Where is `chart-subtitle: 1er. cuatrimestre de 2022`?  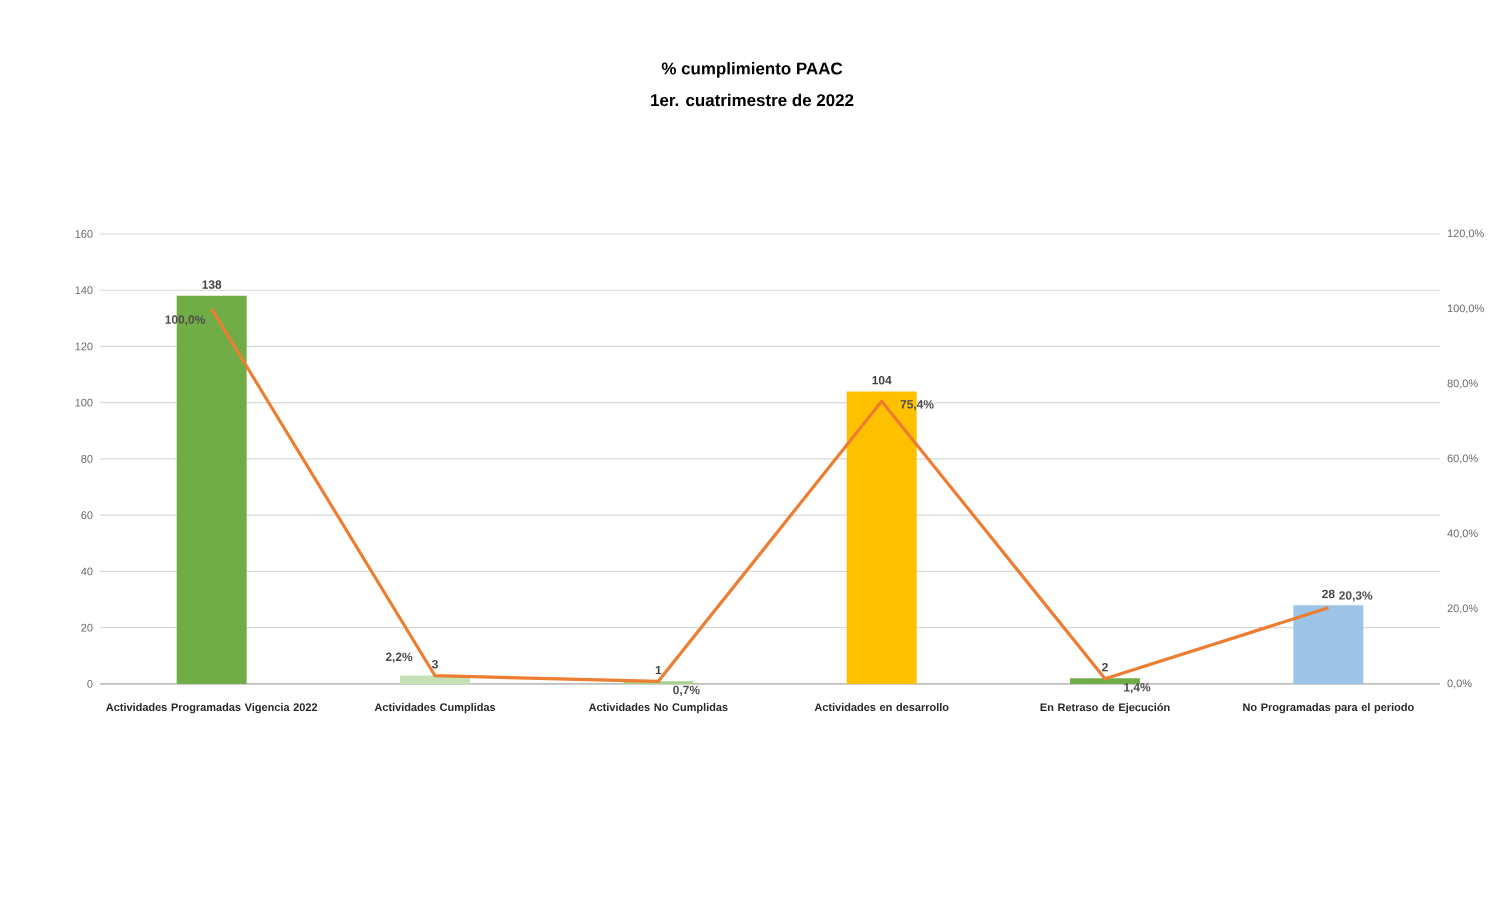
chart-subtitle: 1er. cuatrimestre de 2022 is located at coordinates (752, 100).